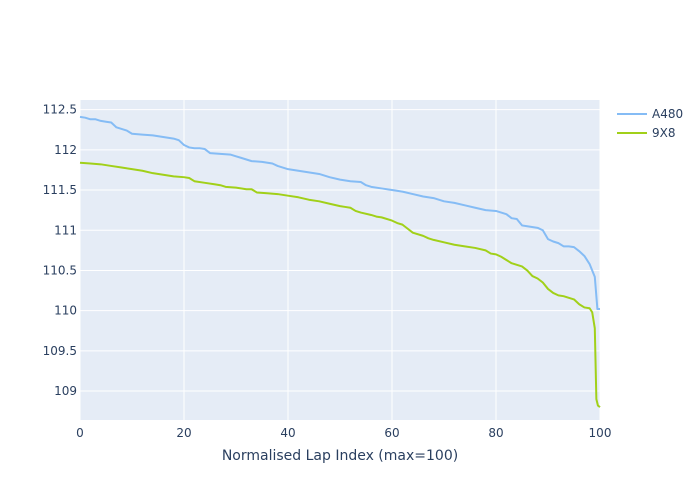 This screenshot has height=500, width=700. I want to click on x-tick-label: 100, so click(600, 433).